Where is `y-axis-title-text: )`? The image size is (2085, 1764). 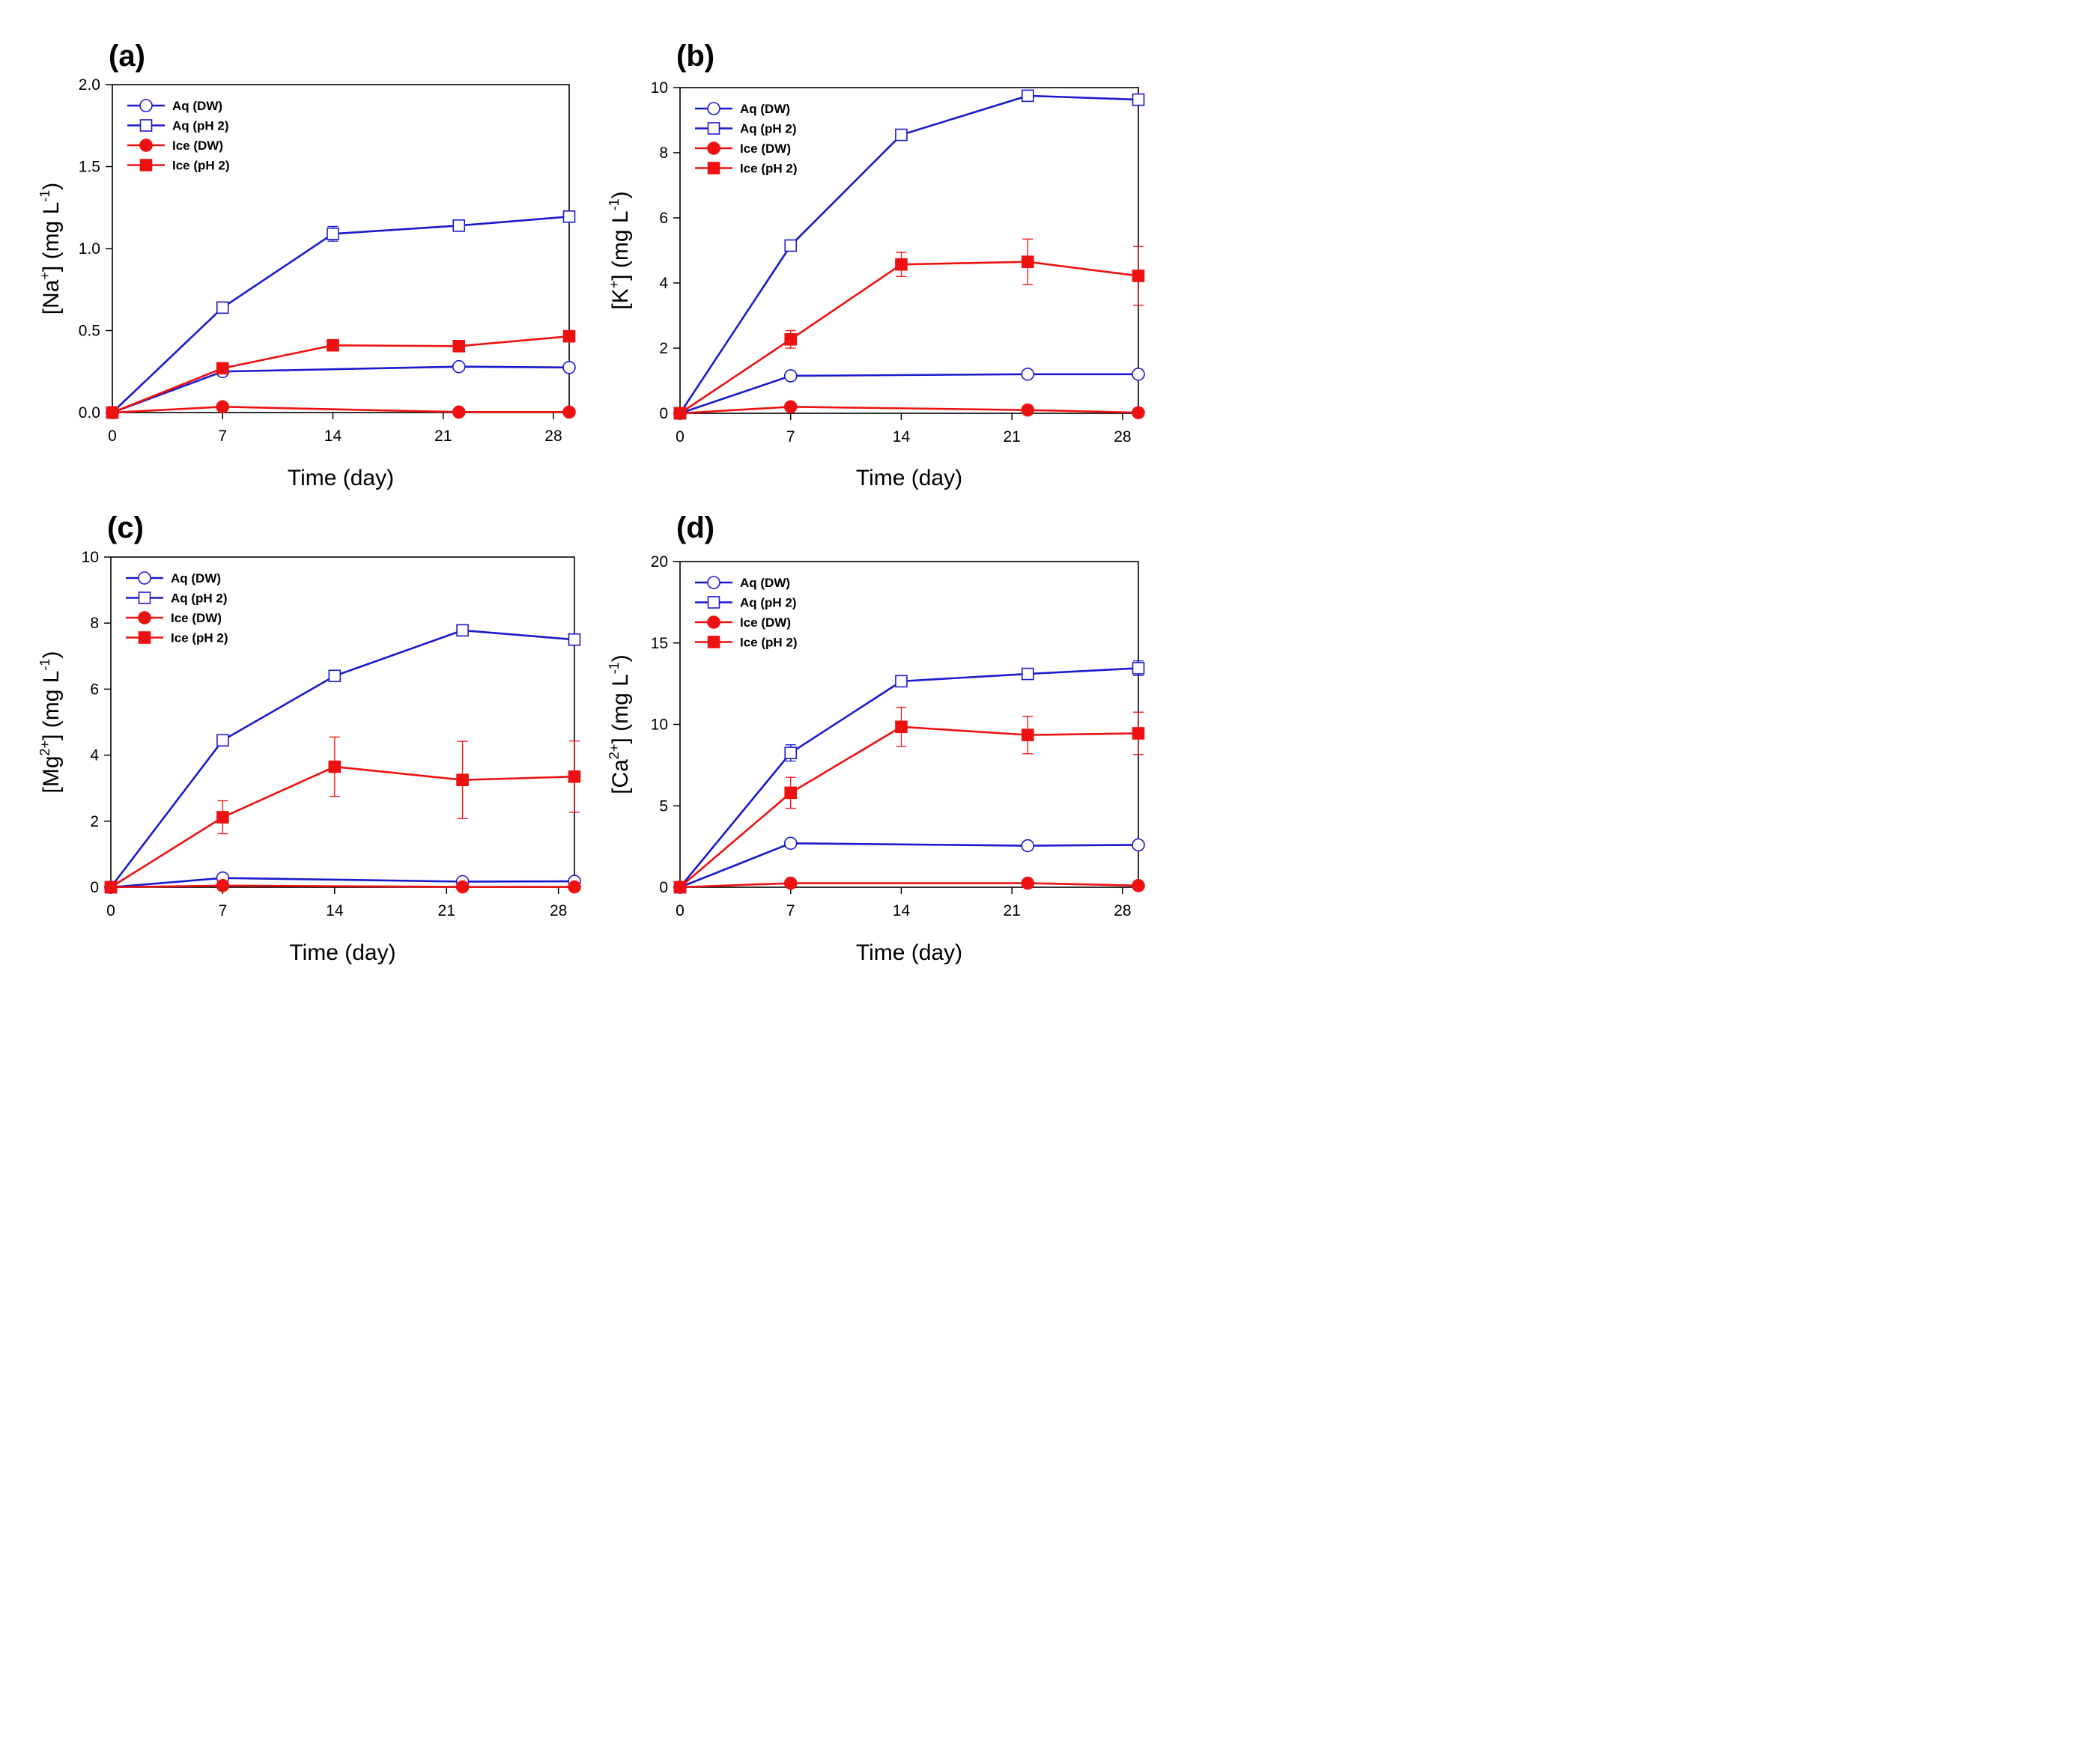 y-axis-title-text: ) is located at coordinates (52, 186).